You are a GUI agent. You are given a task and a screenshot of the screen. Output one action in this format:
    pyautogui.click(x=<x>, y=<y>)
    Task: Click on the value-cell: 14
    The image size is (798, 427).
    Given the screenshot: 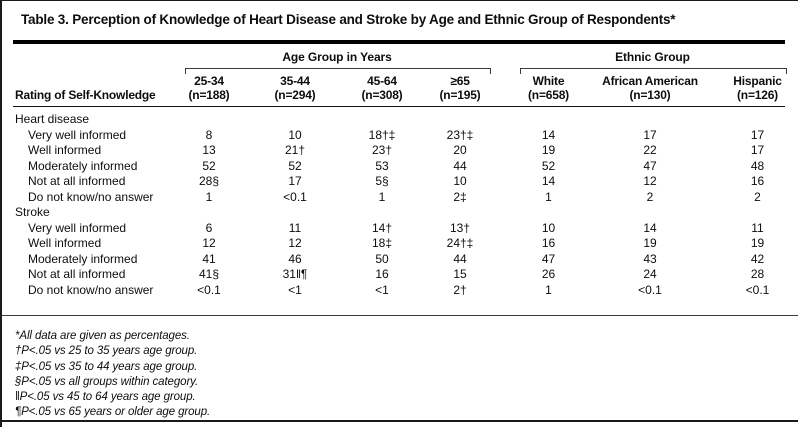 What is the action you would take?
    pyautogui.click(x=548, y=134)
    